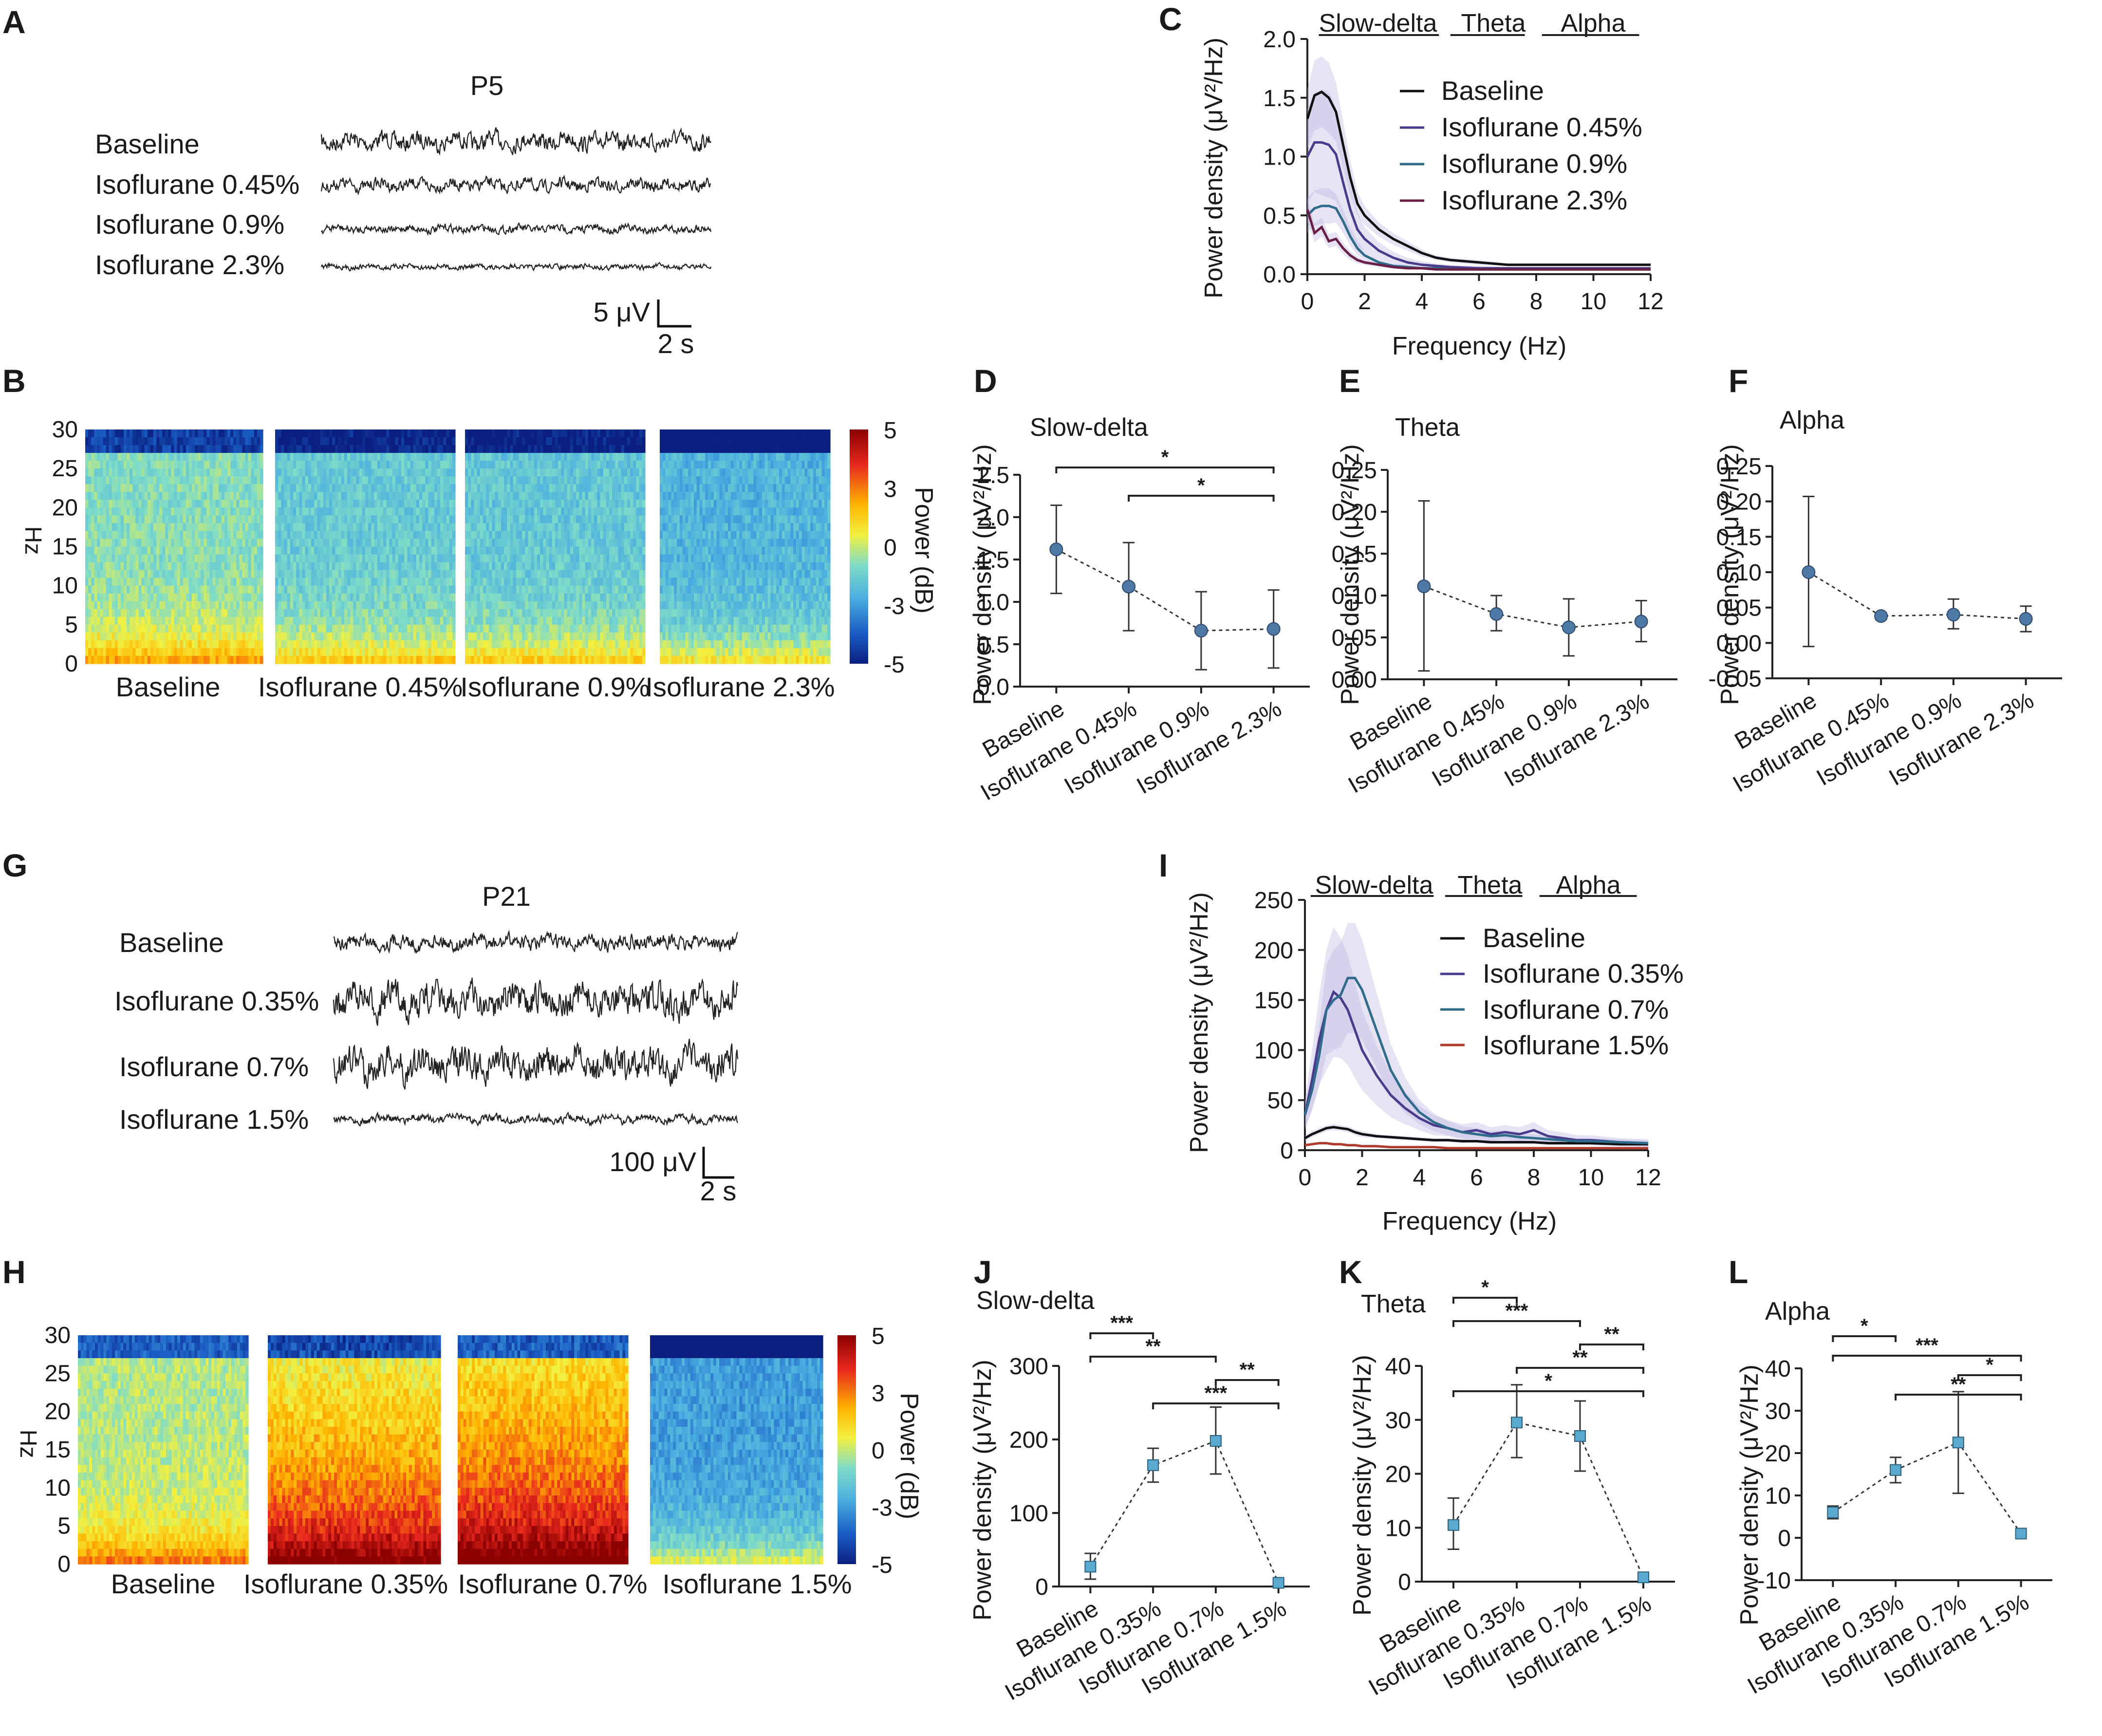 The image size is (2102, 1736). I want to click on colorbar-tick-label: -5, so click(895, 665).